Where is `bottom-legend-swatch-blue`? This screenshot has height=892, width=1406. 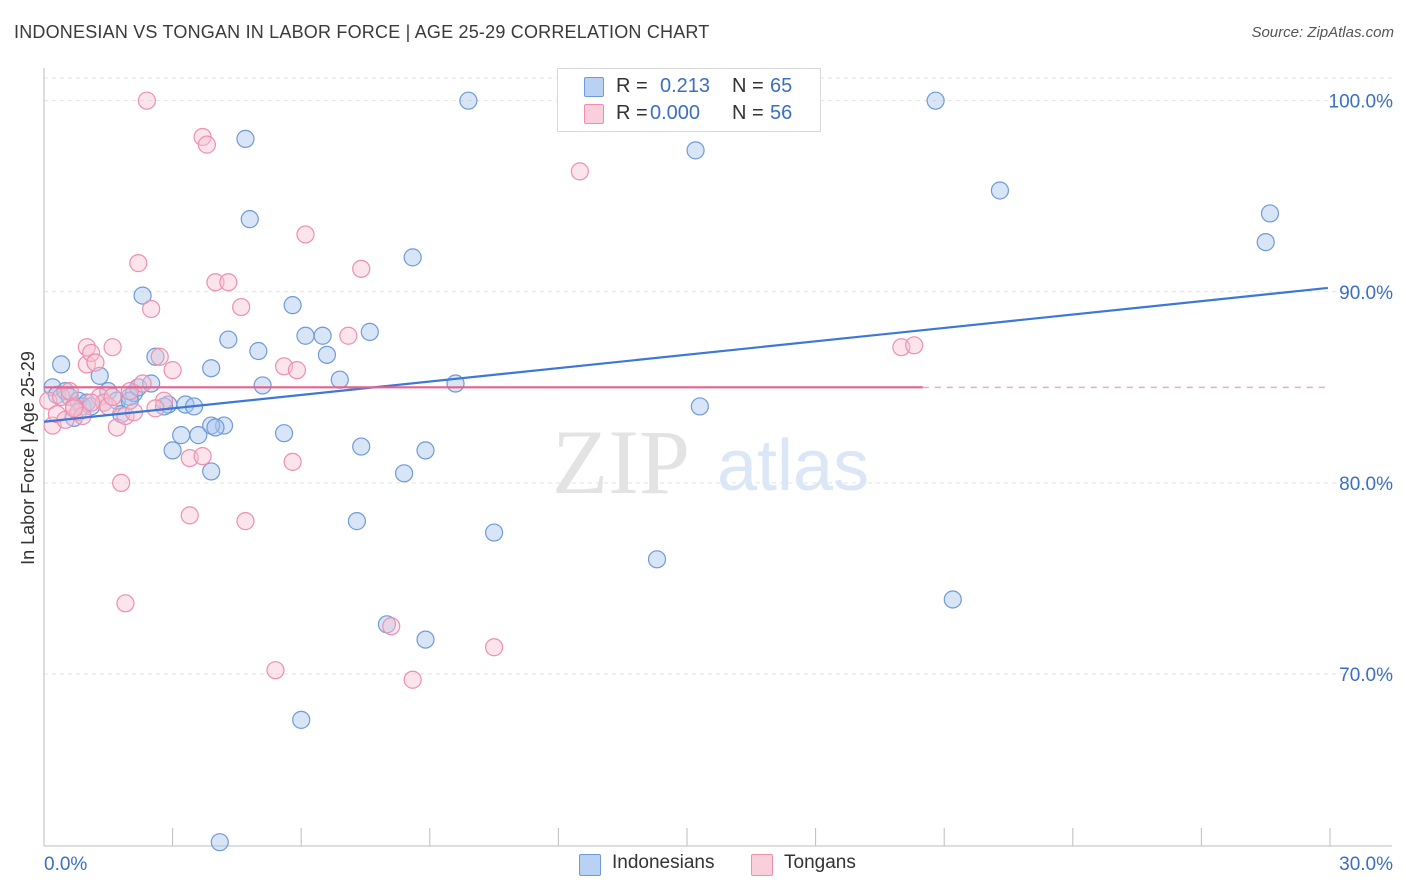
bottom-legend-swatch-blue is located at coordinates (590, 865).